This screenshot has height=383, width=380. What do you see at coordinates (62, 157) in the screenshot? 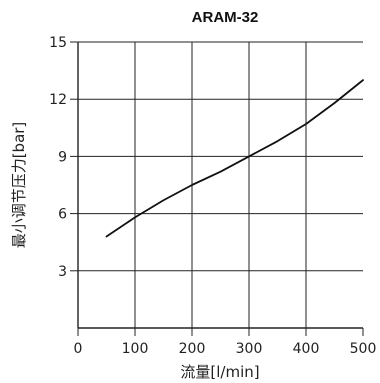
I see `y-tick-label-2: 9` at bounding box center [62, 157].